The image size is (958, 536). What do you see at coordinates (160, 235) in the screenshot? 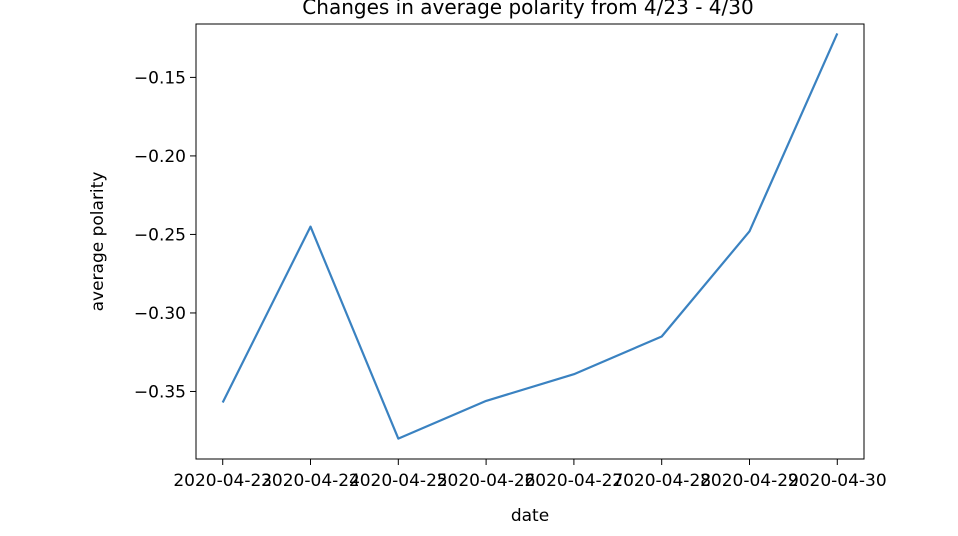
I see `y-tick-label: −0.25` at bounding box center [160, 235].